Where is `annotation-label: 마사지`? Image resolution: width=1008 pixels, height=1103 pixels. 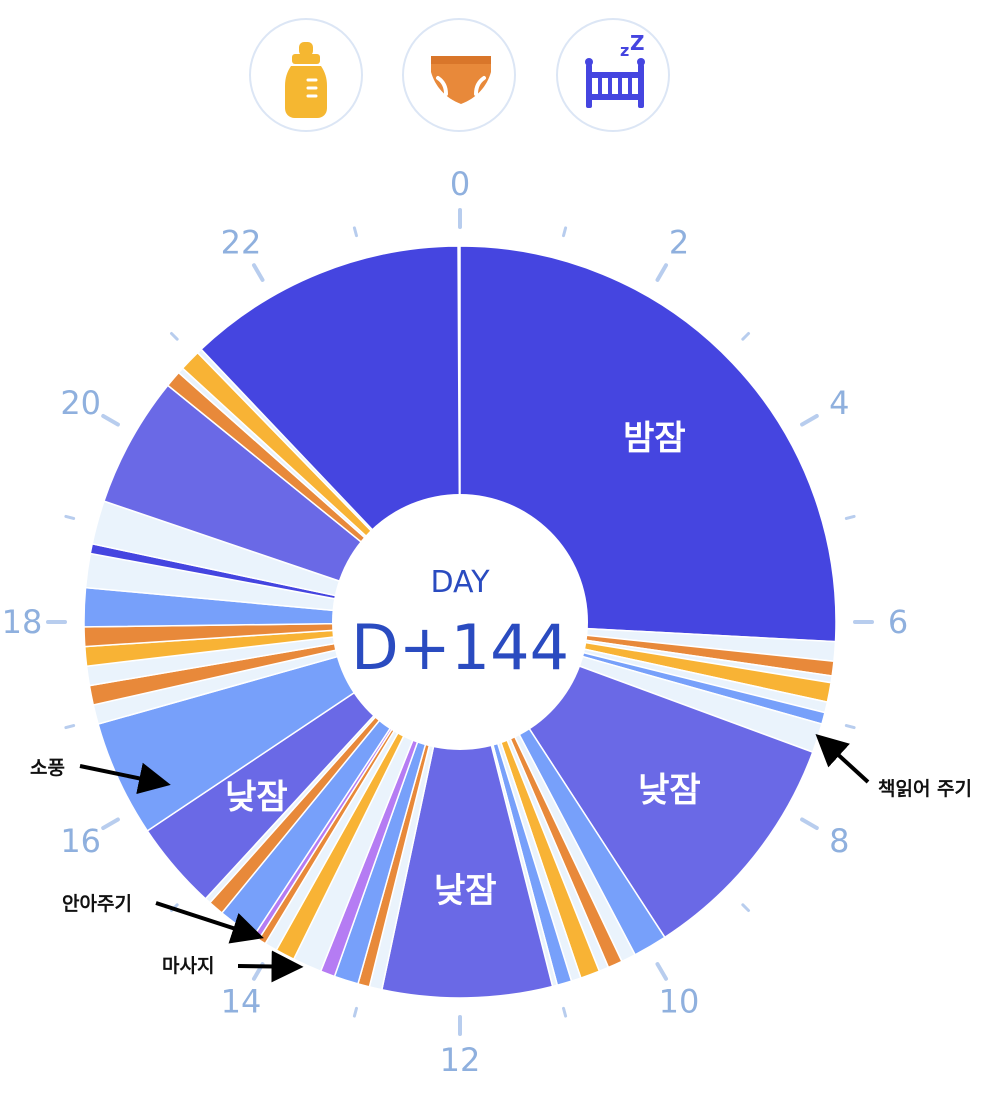
annotation-label: 마사지 is located at coordinates (188, 966).